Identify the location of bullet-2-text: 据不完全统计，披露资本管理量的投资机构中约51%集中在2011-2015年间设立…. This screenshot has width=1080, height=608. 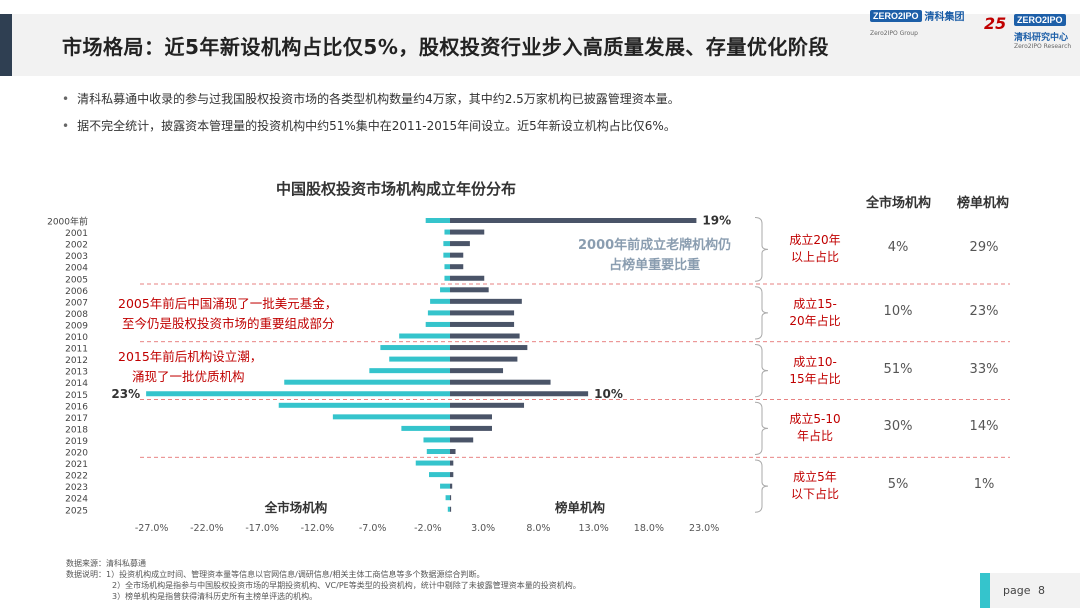
(376, 126).